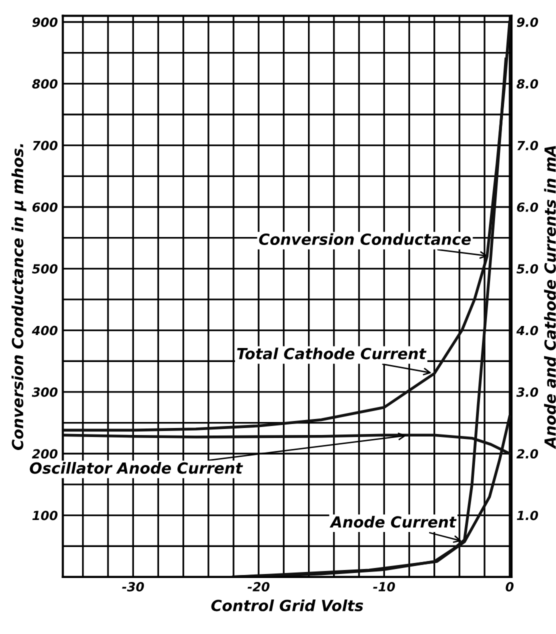  Describe the element at coordinates (527, 392) in the screenshot. I see `y2-tick-label: 3.0` at that location.